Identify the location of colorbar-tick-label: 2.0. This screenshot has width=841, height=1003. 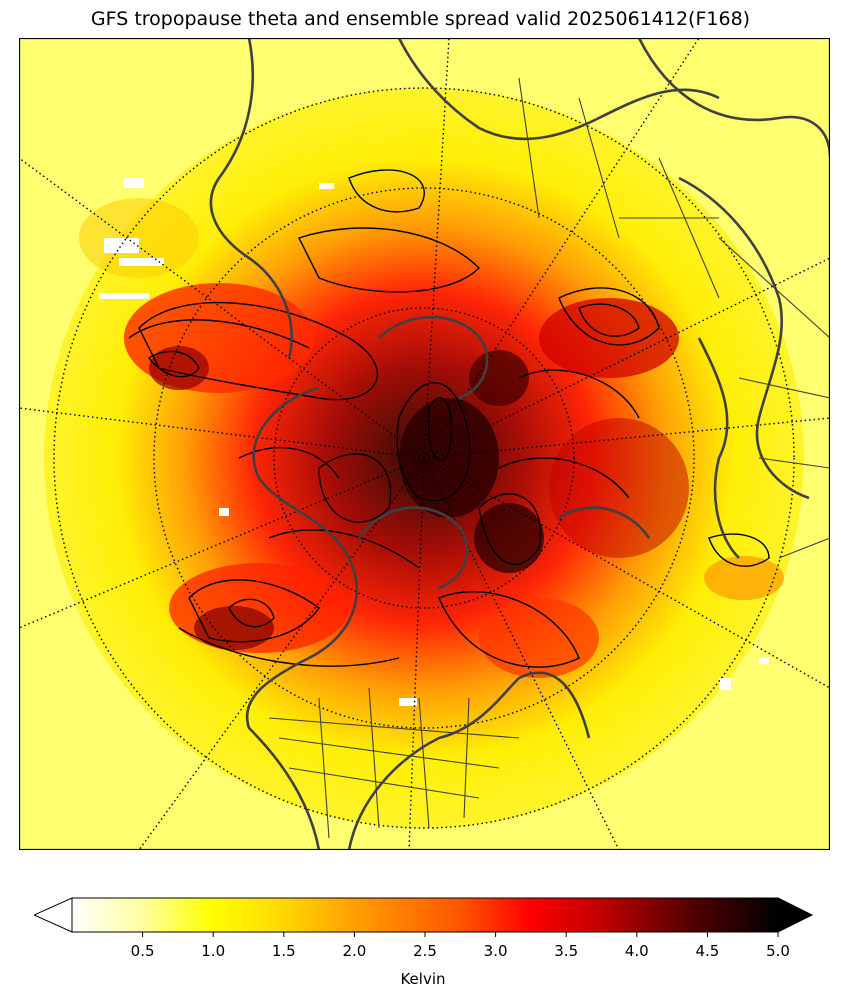
(354, 951).